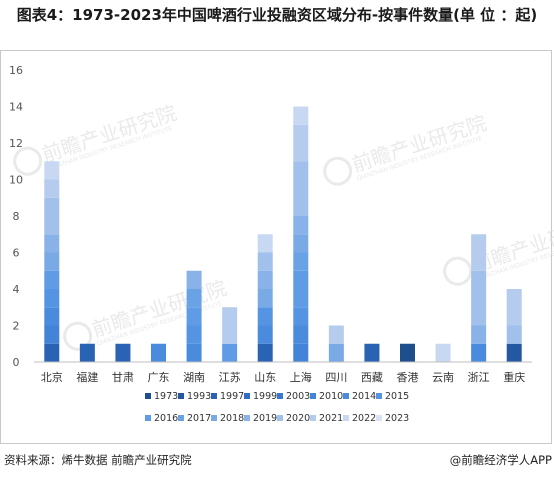 The height and width of the screenshot is (480, 554). What do you see at coordinates (123, 352) in the screenshot?
I see `bar-segment-甘肃-1997` at bounding box center [123, 352].